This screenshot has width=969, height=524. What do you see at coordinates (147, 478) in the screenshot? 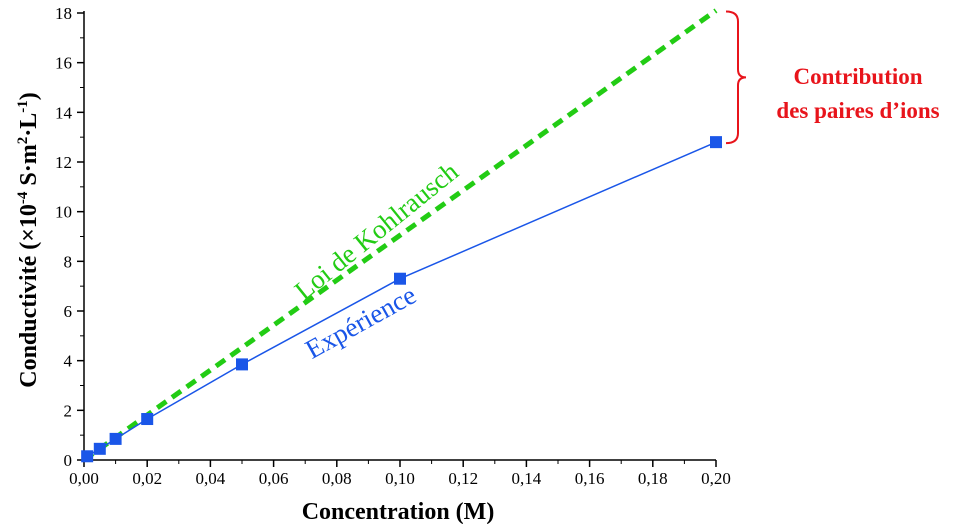
I see `x-tick-label: 0,02` at bounding box center [147, 478].